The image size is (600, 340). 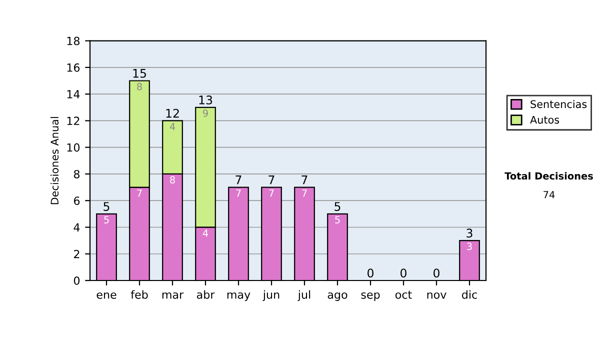 I want to click on y-tick-label: 10, so click(x=73, y=147).